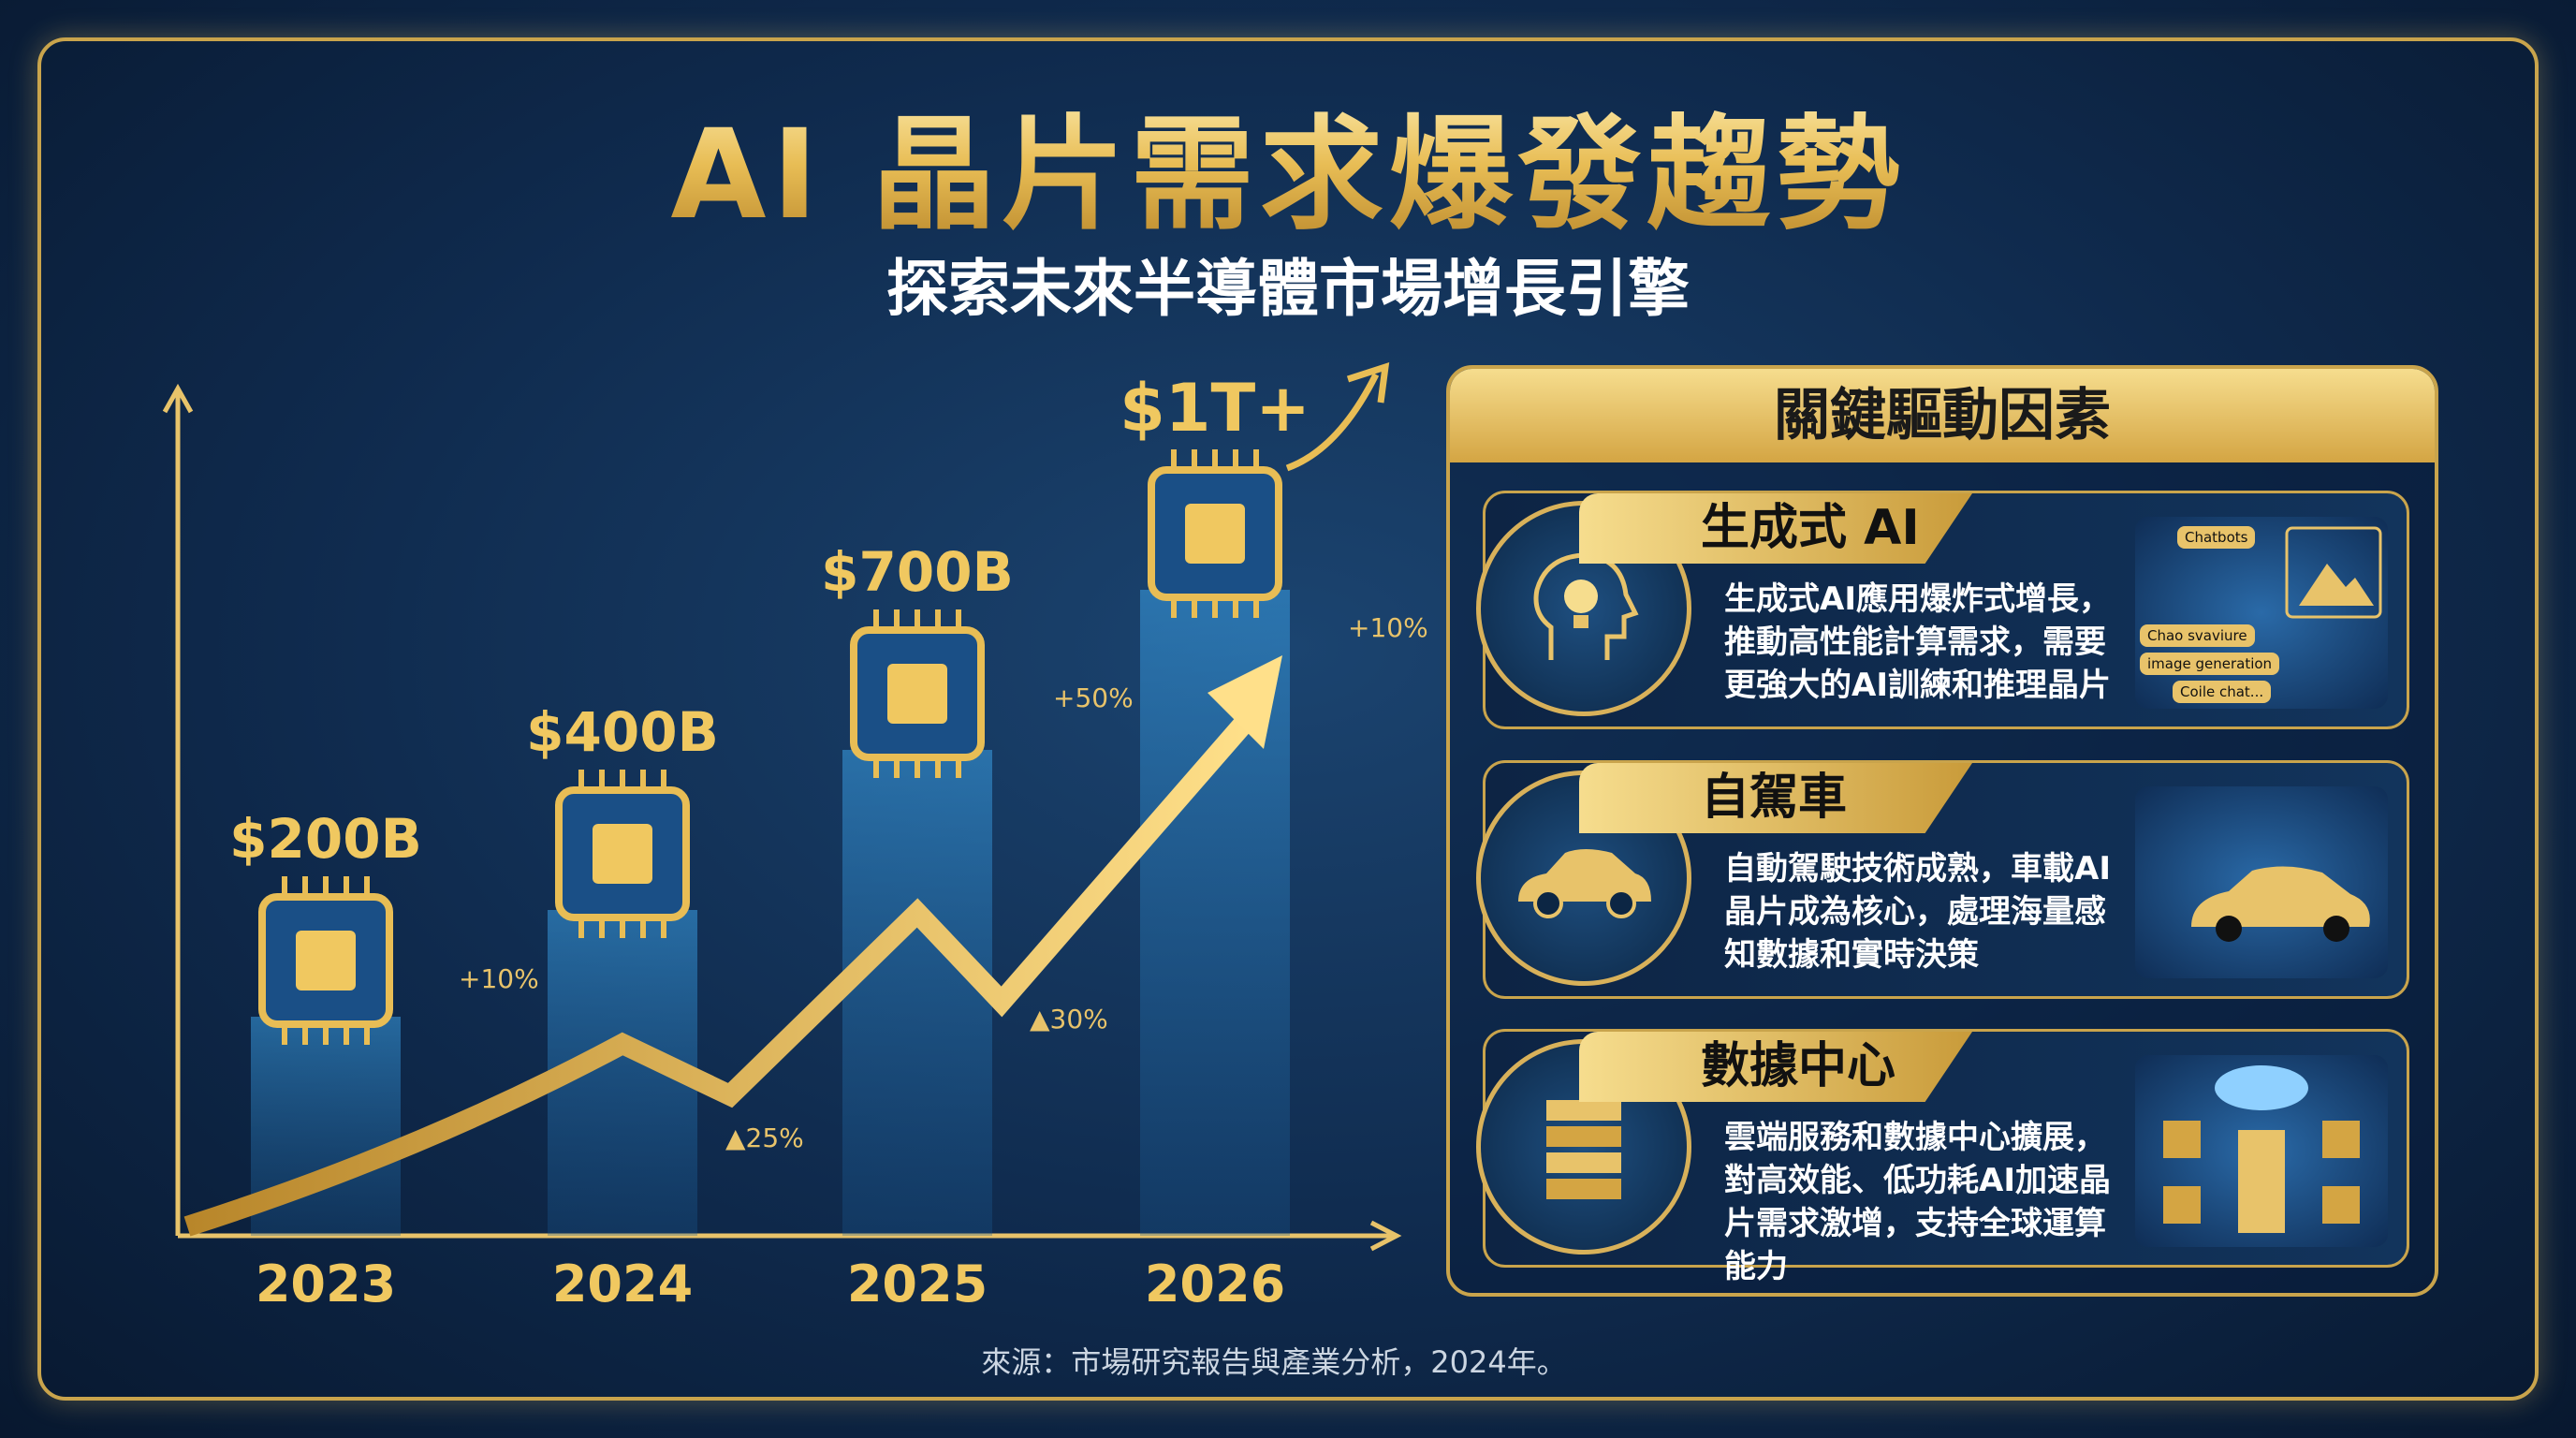 The image size is (2576, 1438). Describe the element at coordinates (622, 732) in the screenshot. I see `value-label: $400B` at that location.